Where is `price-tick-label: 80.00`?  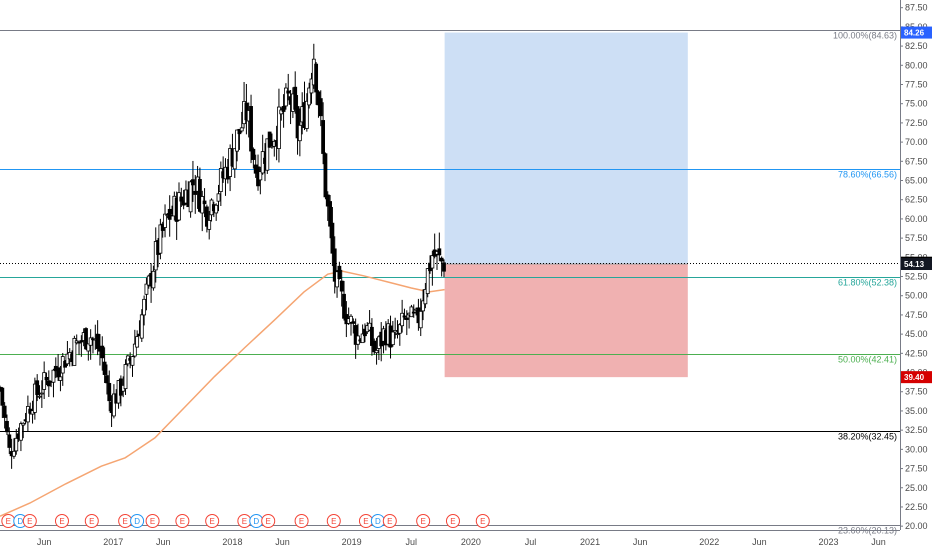 price-tick-label: 80.00 is located at coordinates (916, 65).